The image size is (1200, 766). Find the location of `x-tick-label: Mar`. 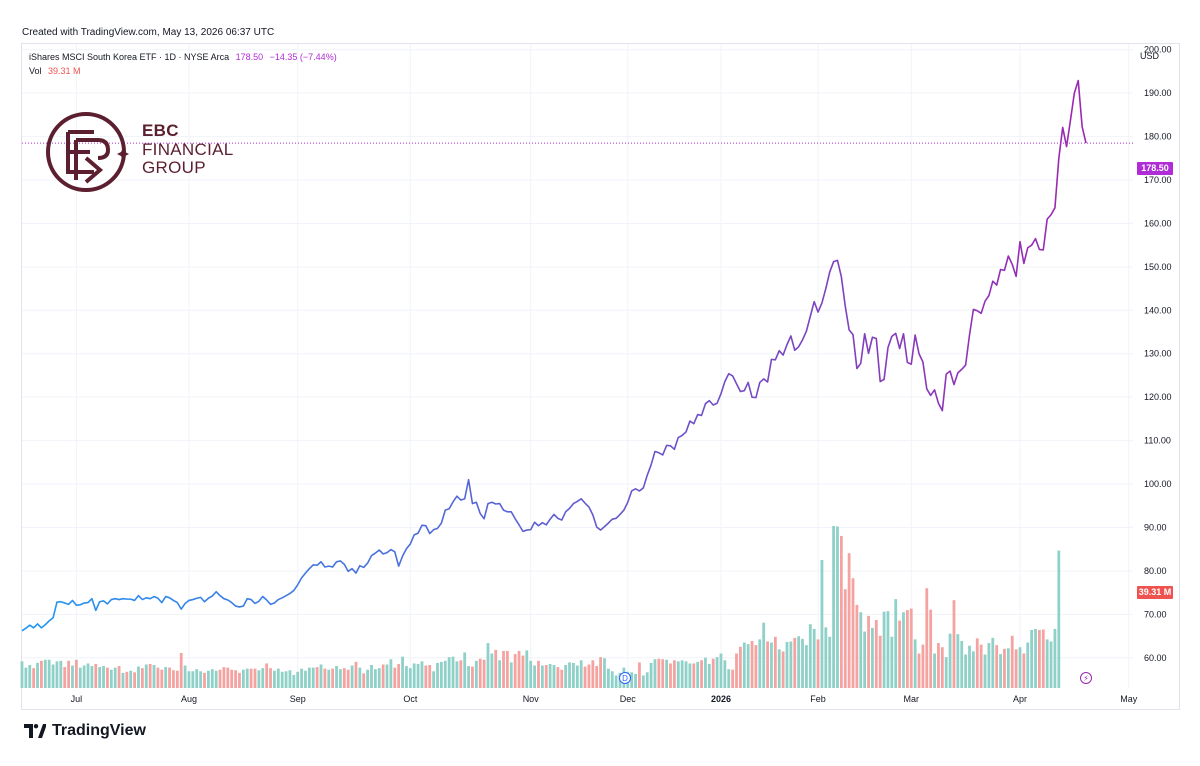

x-tick-label: Mar is located at coordinates (912, 699).